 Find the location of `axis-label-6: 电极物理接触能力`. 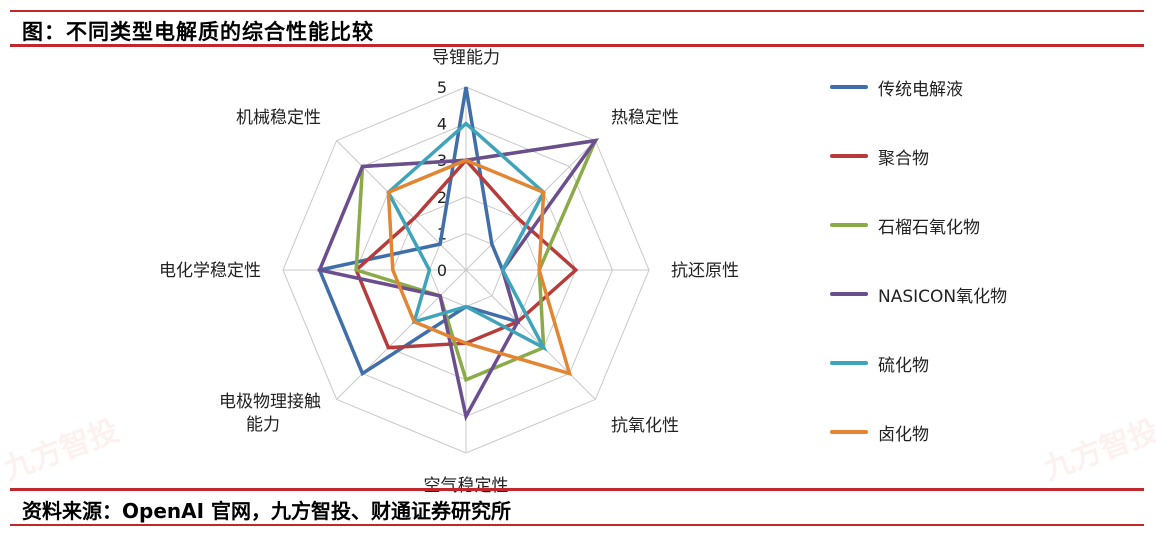

axis-label-6: 电极物理接触能力 is located at coordinates (270, 413).